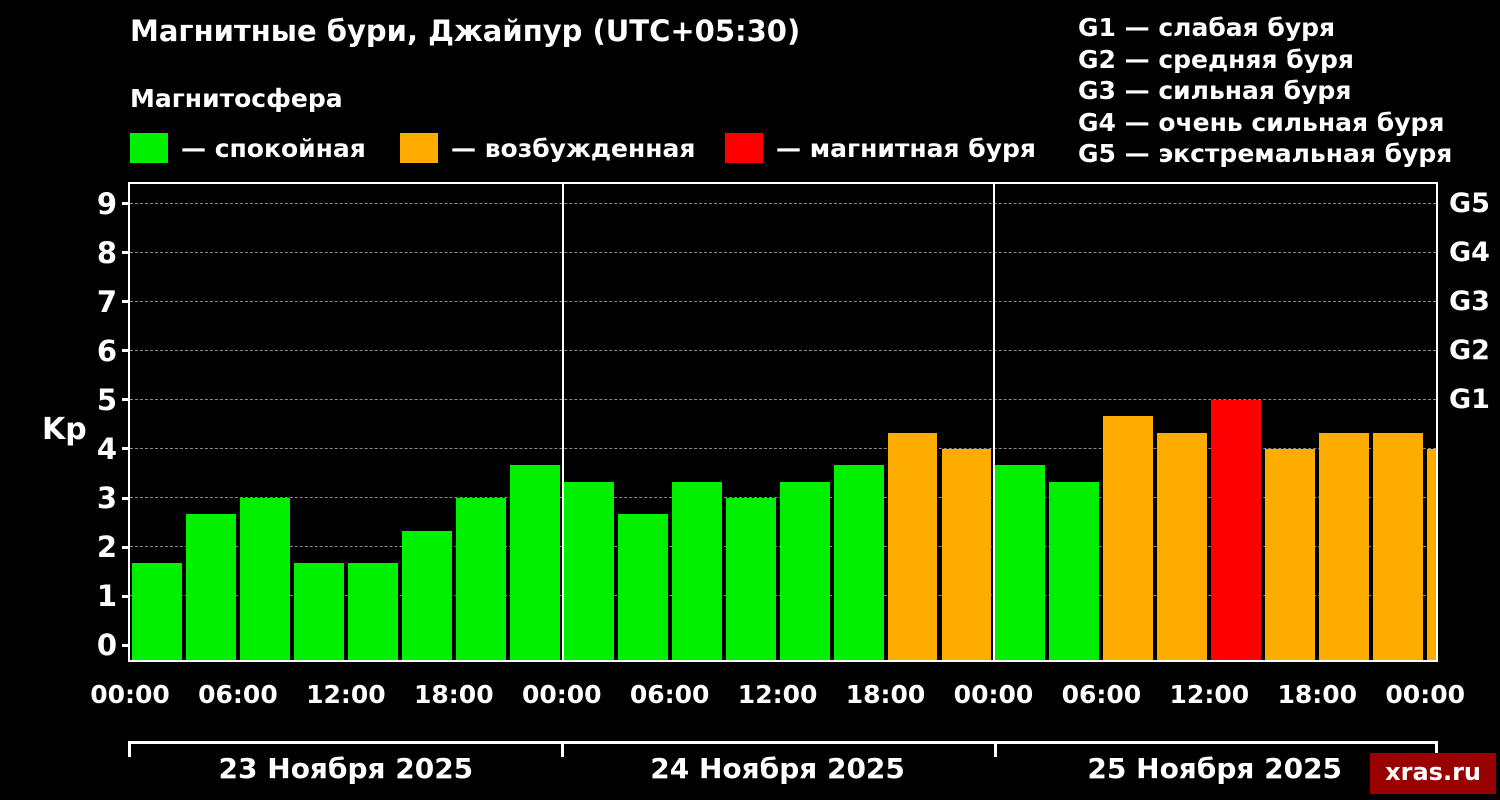 This screenshot has height=800, width=1500. I want to click on y-tick-label: 1, so click(106, 596).